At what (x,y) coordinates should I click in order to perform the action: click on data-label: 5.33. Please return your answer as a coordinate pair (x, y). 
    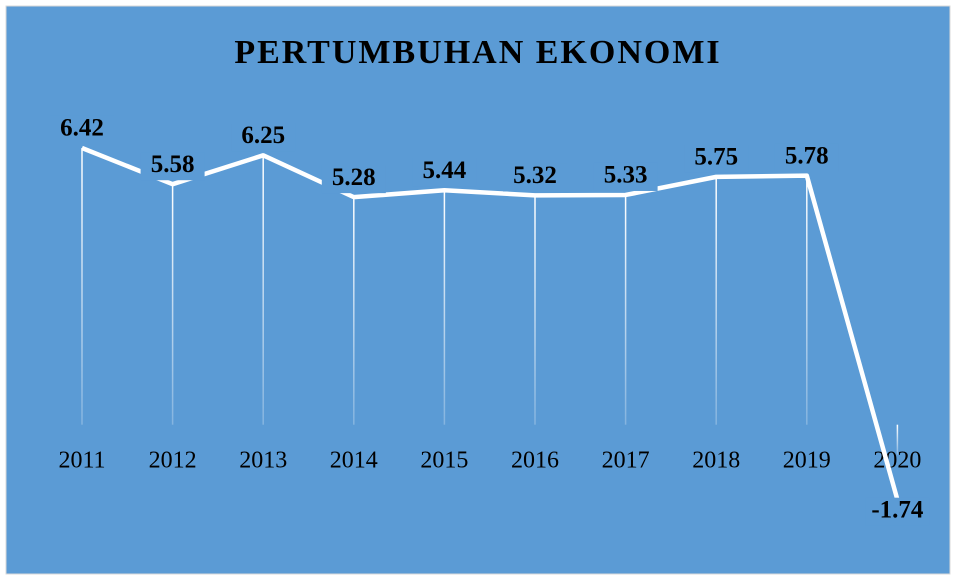
    Looking at the image, I should click on (626, 175).